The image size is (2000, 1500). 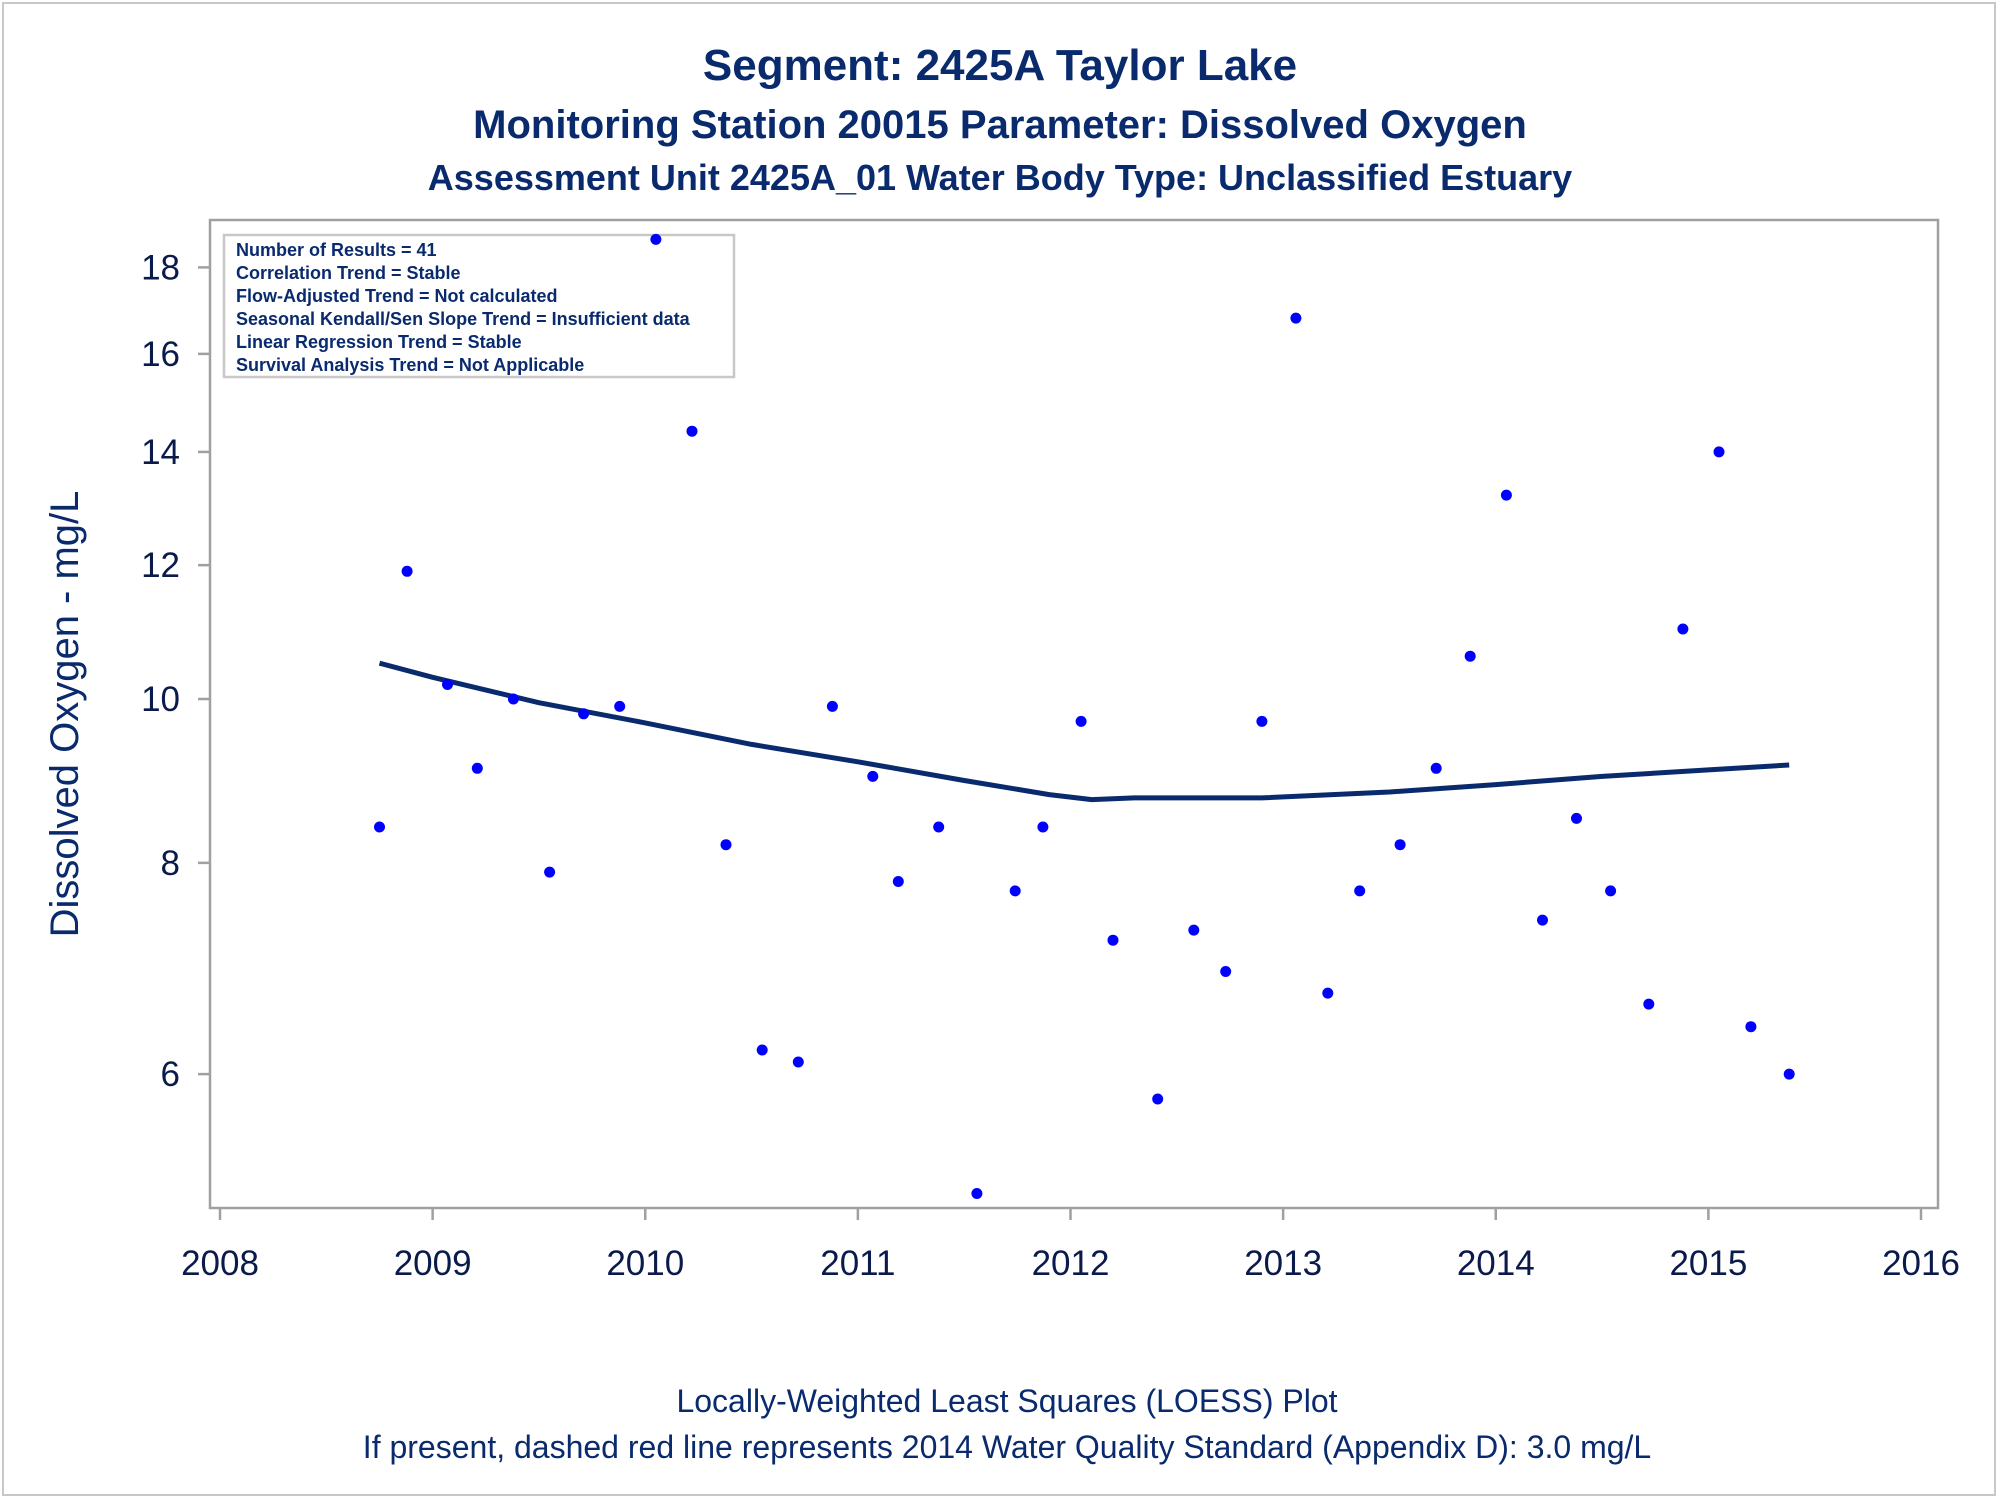 I want to click on y-axis: 6 8 10 12 14 16 18, so click(x=175, y=671).